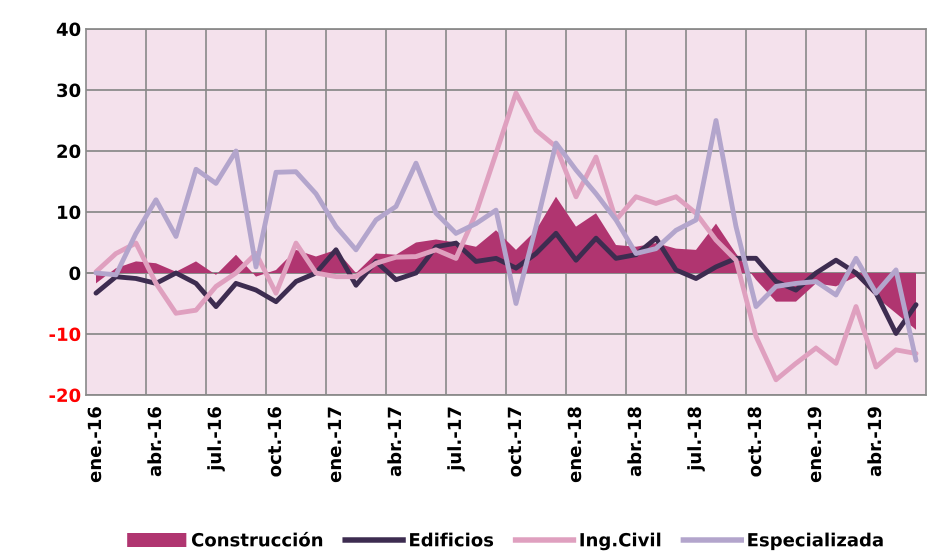 The height and width of the screenshot is (551, 930). Describe the element at coordinates (815, 444) in the screenshot. I see `x-tick-label: ene.-19` at that location.